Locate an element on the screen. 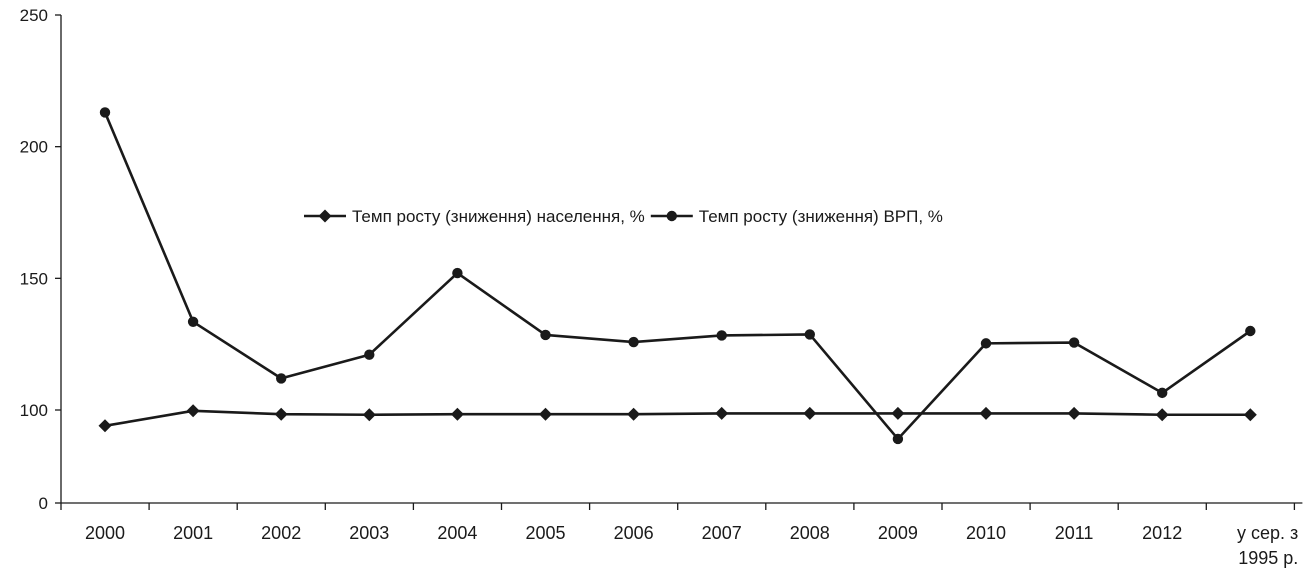 This screenshot has width=1304, height=572. x-tick-label: 2004 is located at coordinates (457, 533).